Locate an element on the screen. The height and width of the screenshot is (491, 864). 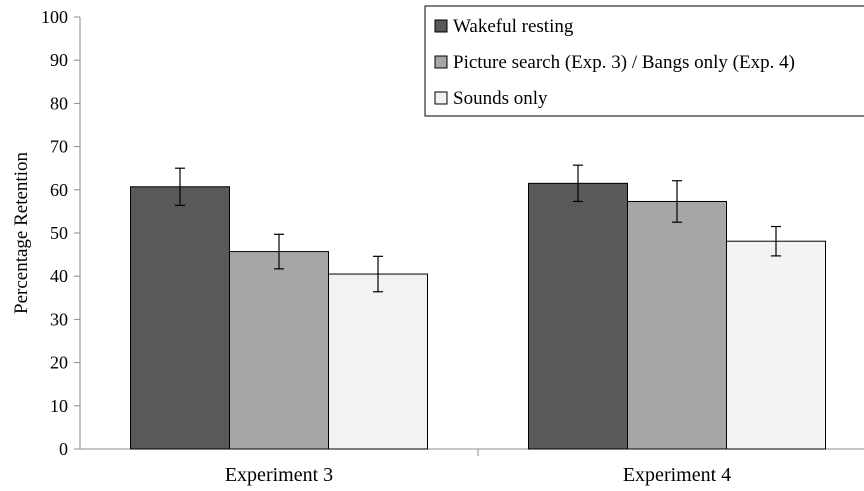
y-tick-label: 30 is located at coordinates (59, 319).